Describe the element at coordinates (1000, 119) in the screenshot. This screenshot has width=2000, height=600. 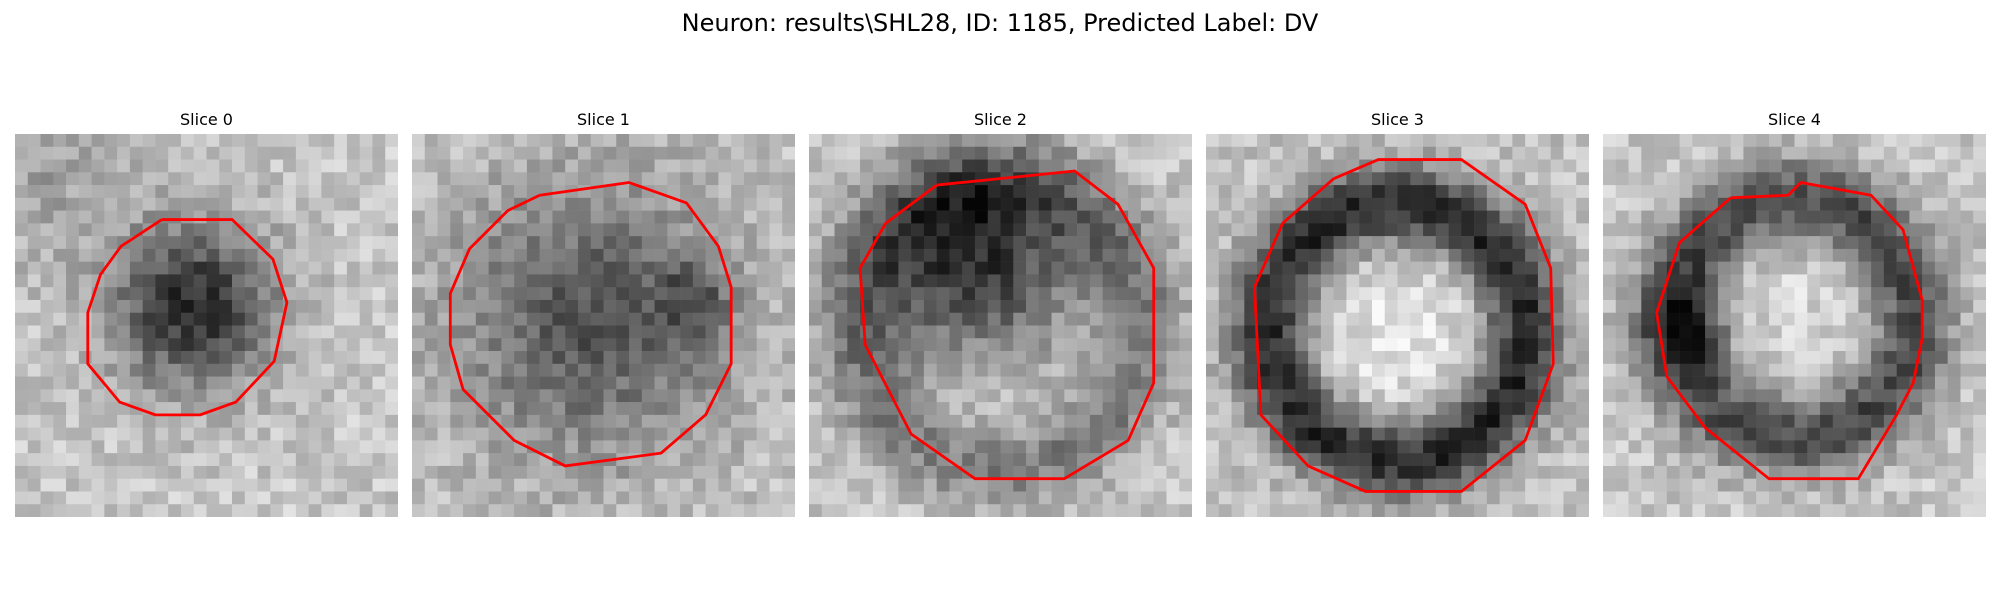
I see `slice-2-title: Slice 2` at that location.